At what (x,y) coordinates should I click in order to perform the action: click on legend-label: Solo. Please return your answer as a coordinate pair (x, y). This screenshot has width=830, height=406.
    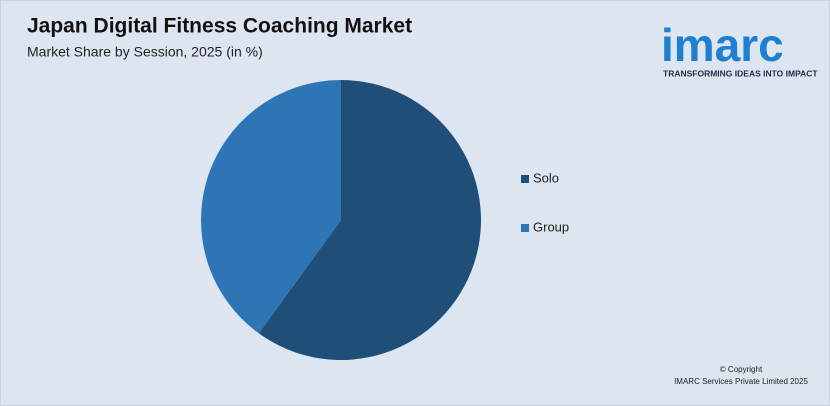
    Looking at the image, I should click on (546, 177).